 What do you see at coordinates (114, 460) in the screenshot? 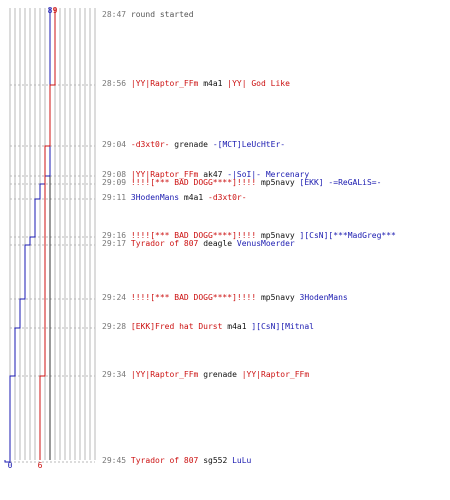
I see `event-time: 29:45` at bounding box center [114, 460].